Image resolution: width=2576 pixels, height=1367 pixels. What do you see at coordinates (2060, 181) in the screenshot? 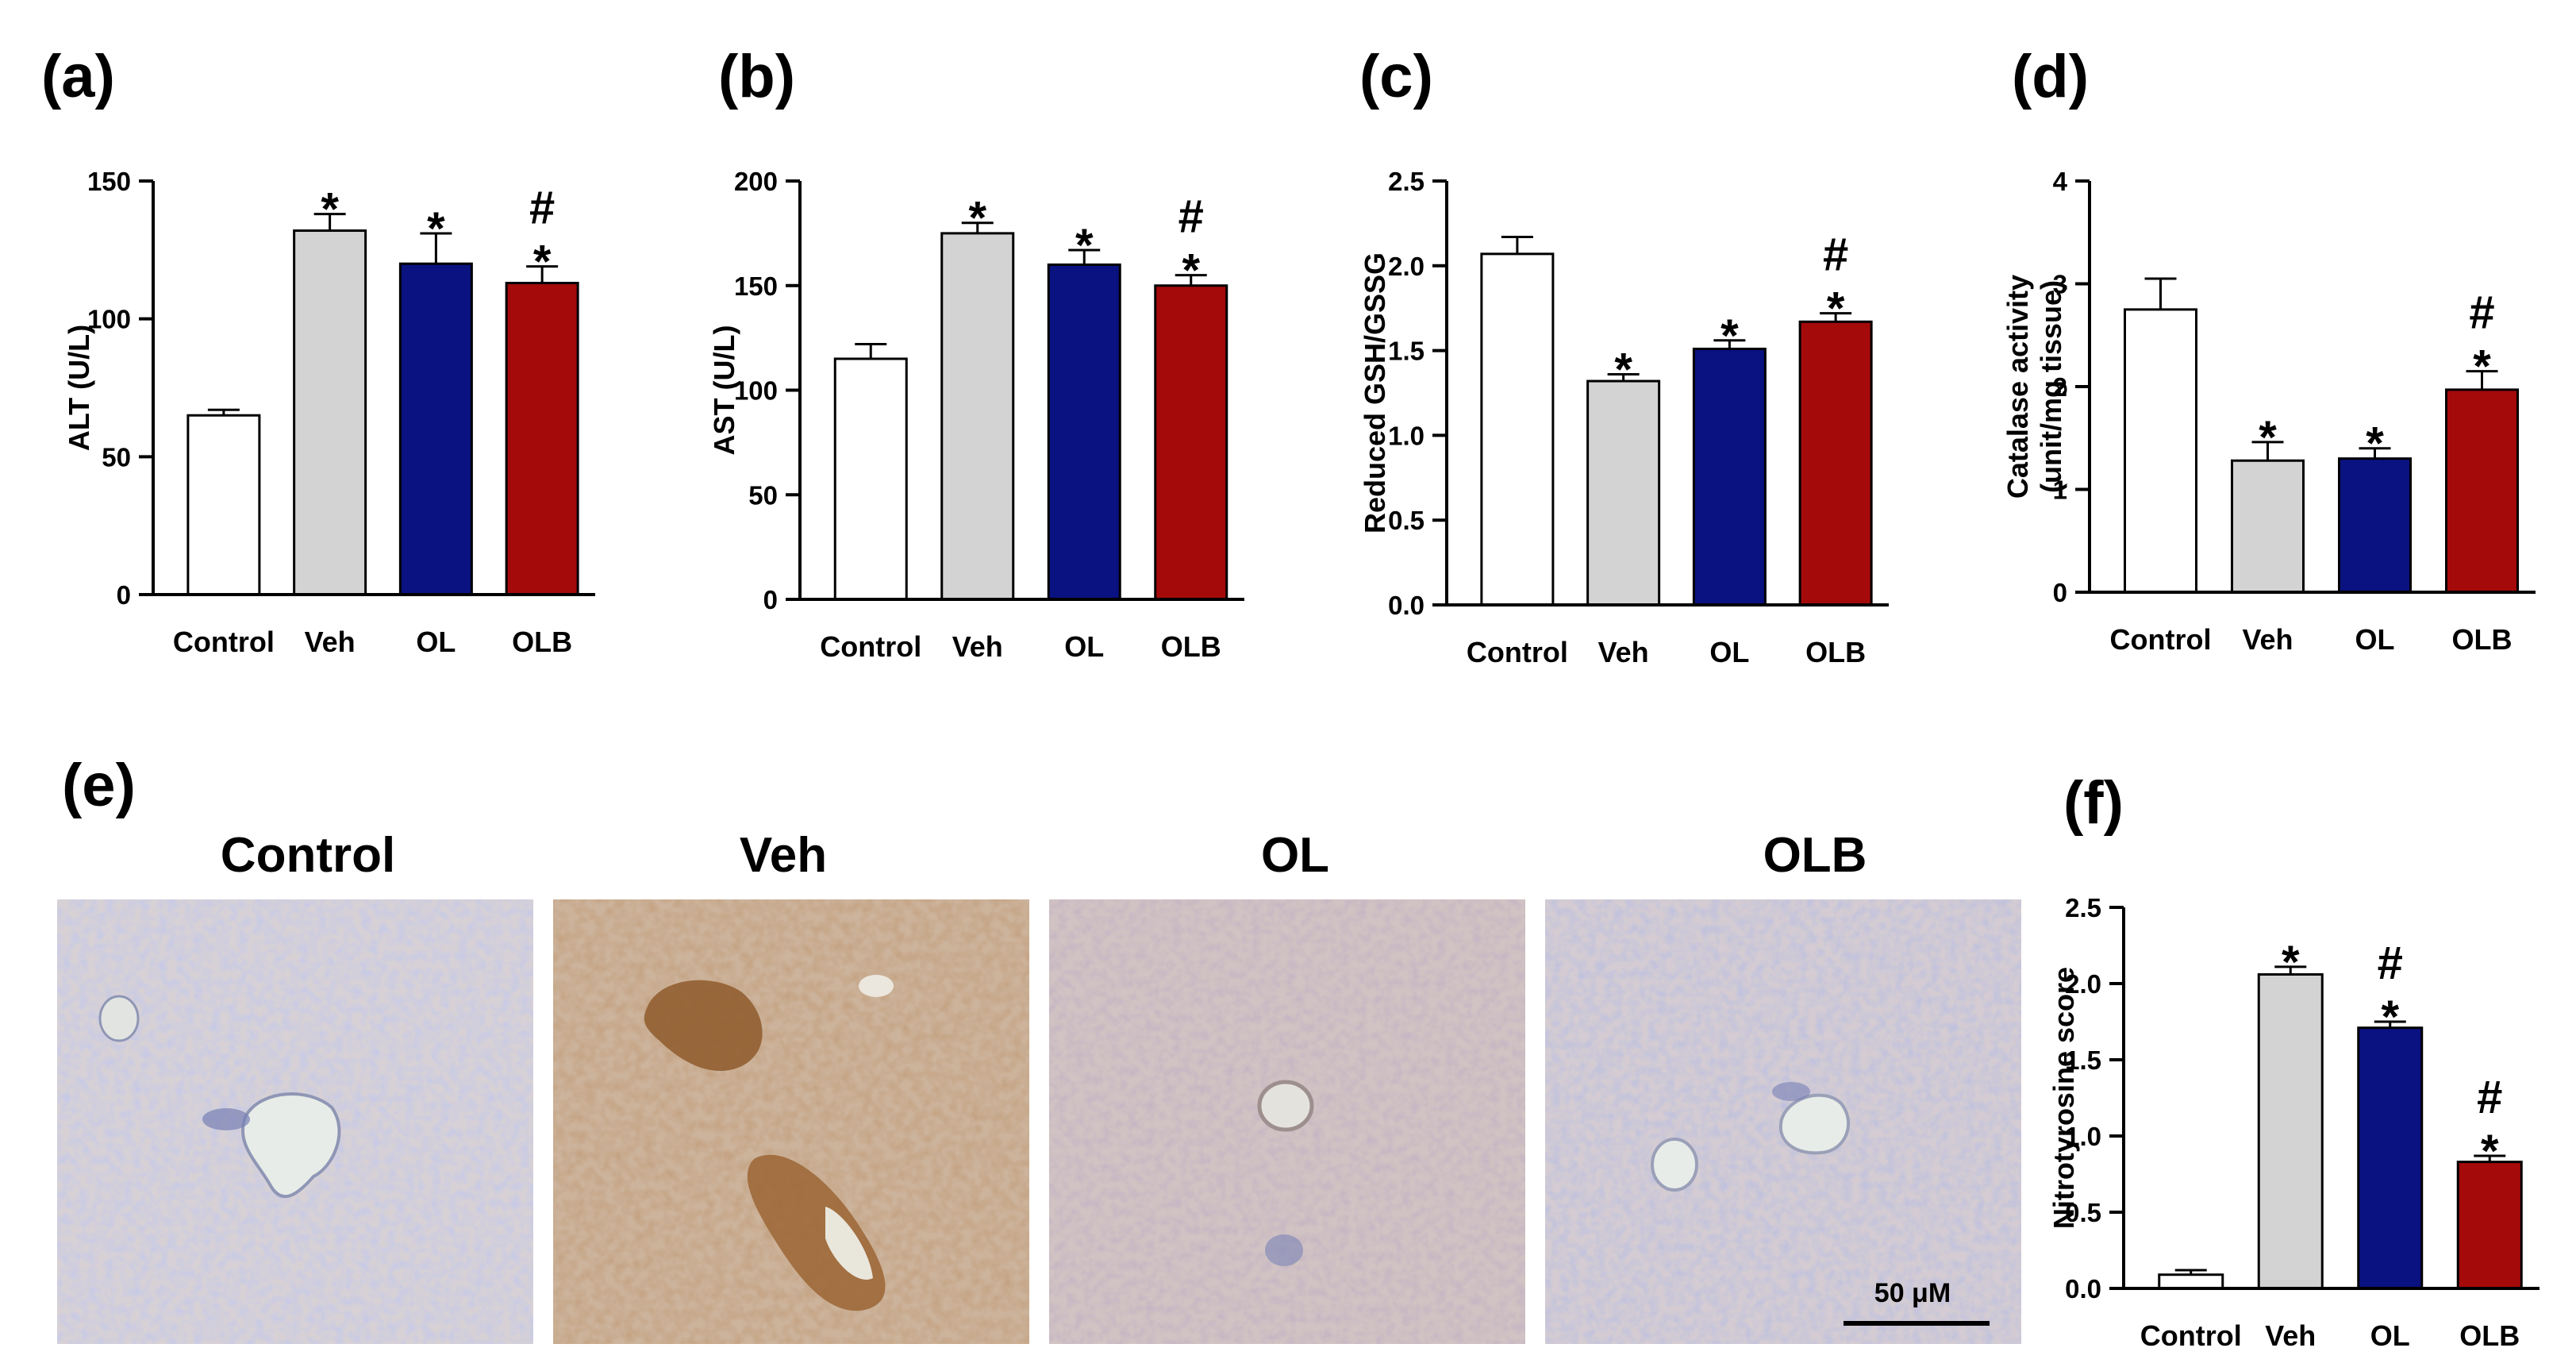
I see `y-tick-label: 4` at bounding box center [2060, 181].